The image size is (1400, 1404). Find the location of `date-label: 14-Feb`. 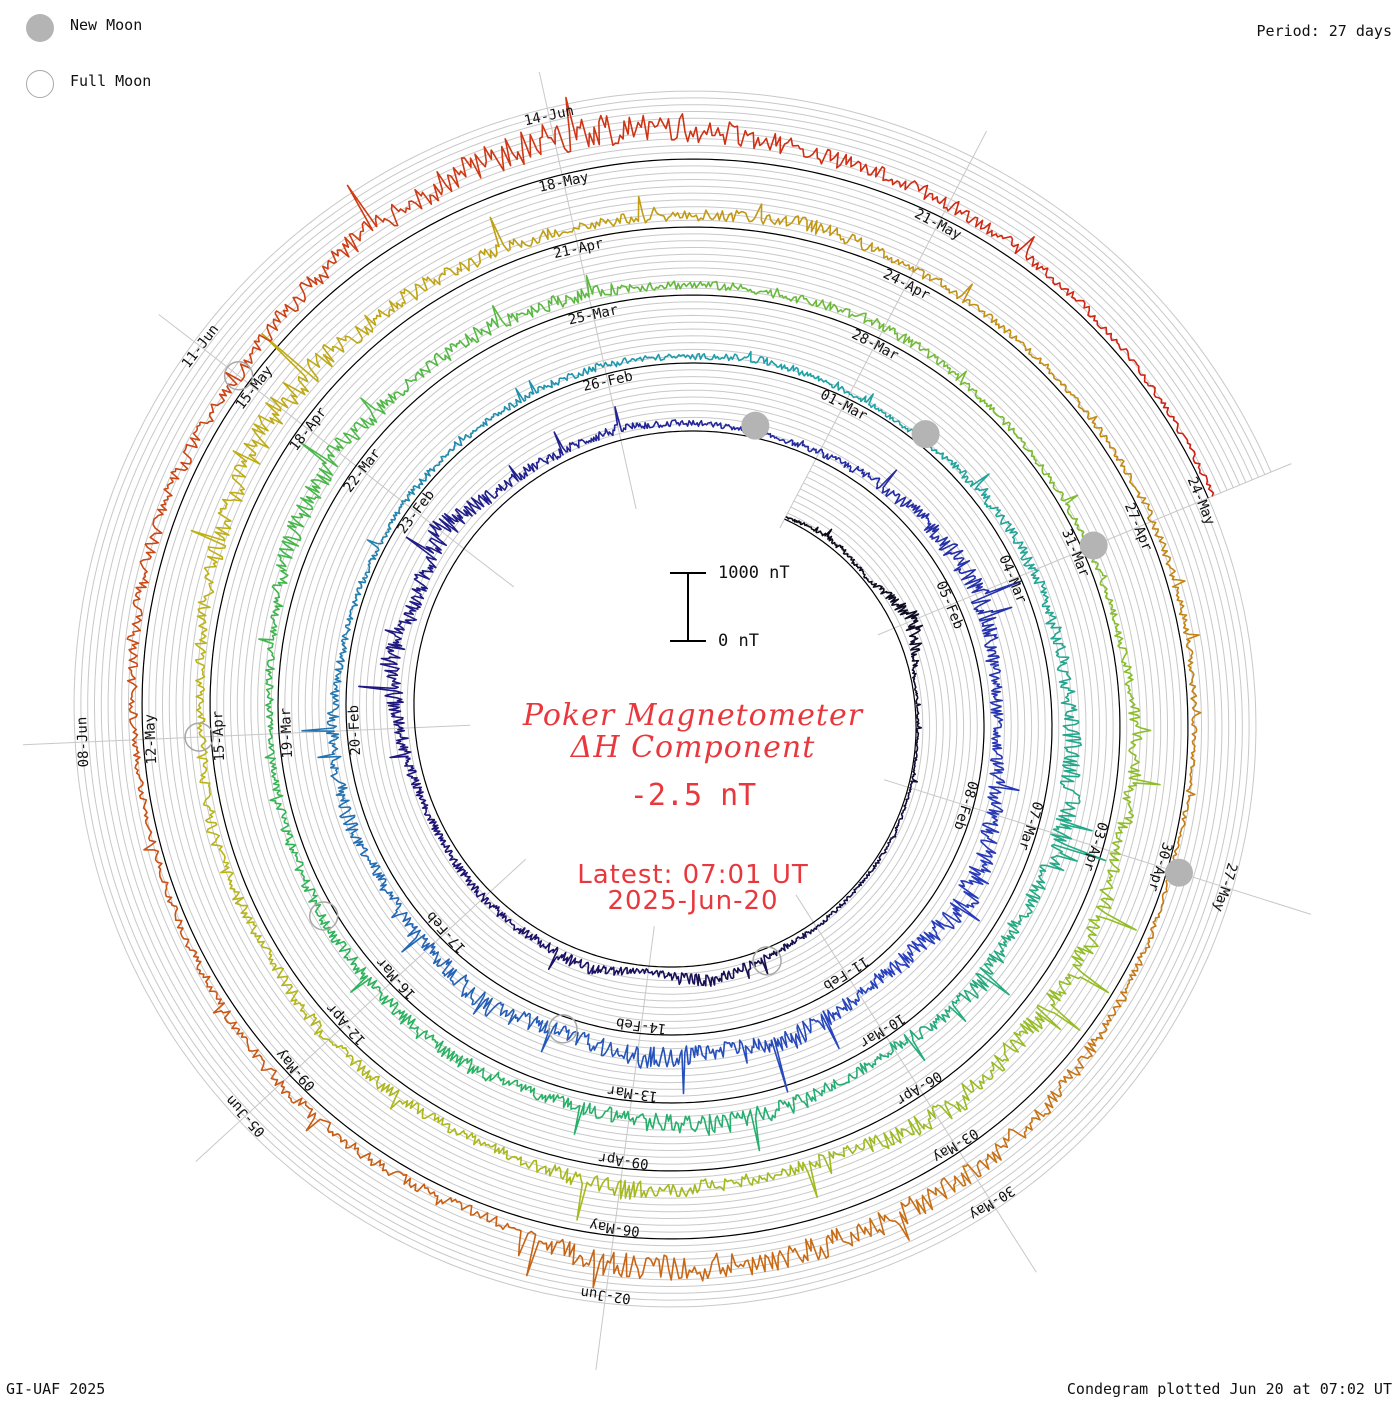

date-label: 14-Feb is located at coordinates (641, 1025).